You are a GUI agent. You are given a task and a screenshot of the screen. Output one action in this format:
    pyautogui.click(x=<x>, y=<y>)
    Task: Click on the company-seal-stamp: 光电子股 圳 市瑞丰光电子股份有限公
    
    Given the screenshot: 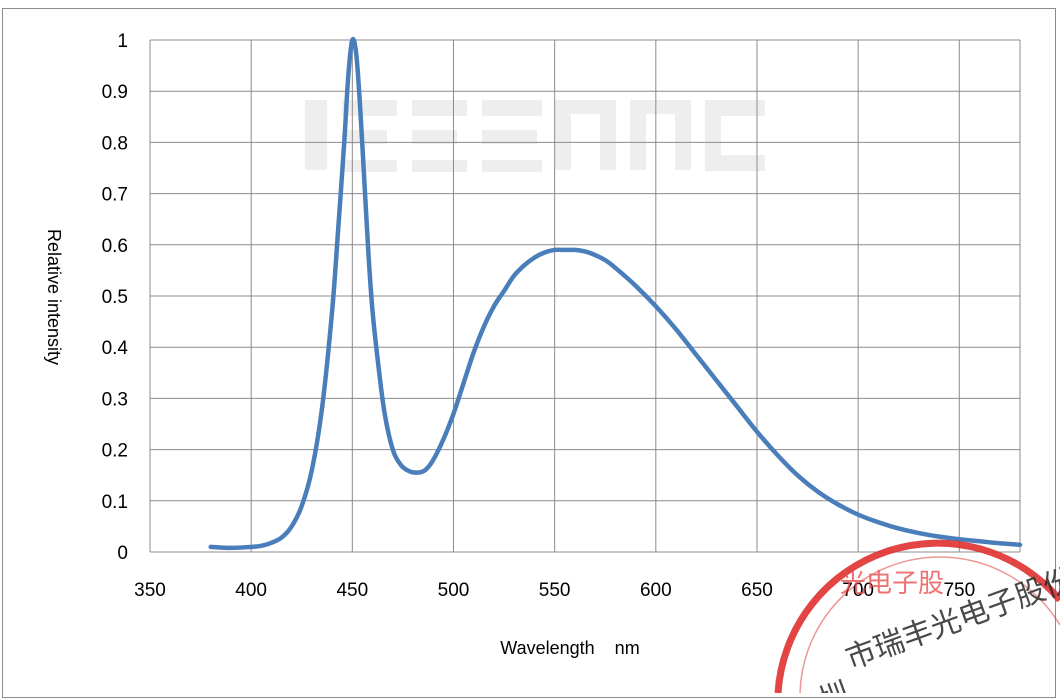 What is the action you would take?
    pyautogui.click(x=917, y=612)
    